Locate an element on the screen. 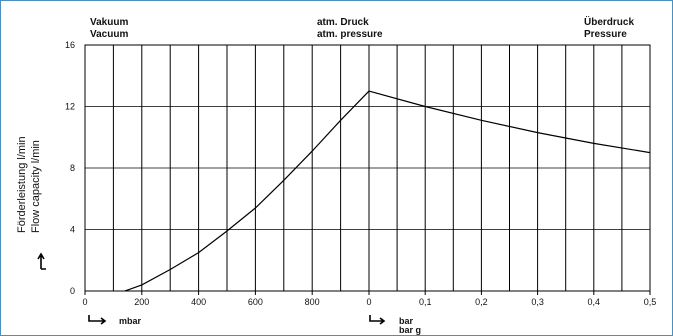  x-tick-label-vacuum: 800 is located at coordinates (312, 302).